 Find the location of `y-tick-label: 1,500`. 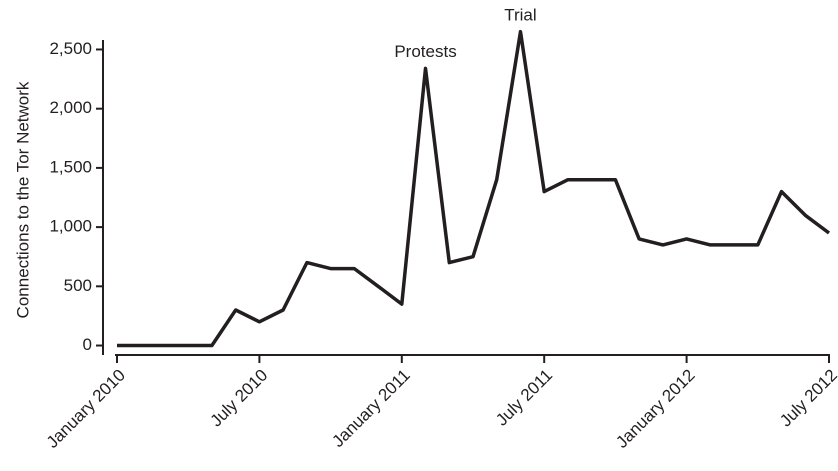

y-tick-label: 1,500 is located at coordinates (70, 166).